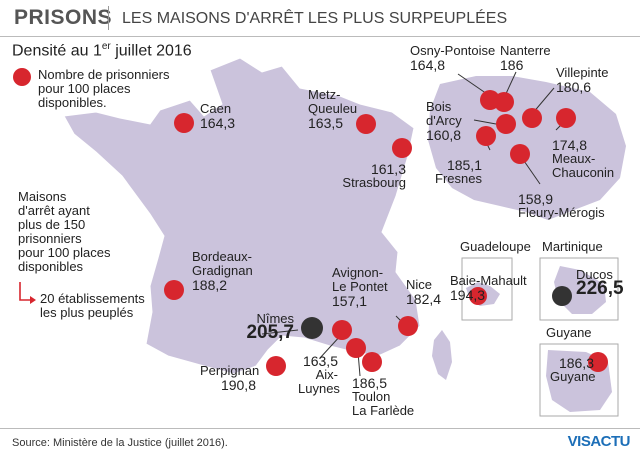 This screenshot has width=640, height=457. Describe the element at coordinates (520, 154) in the screenshot. I see `prison-marker-fleury-merogis` at that location.